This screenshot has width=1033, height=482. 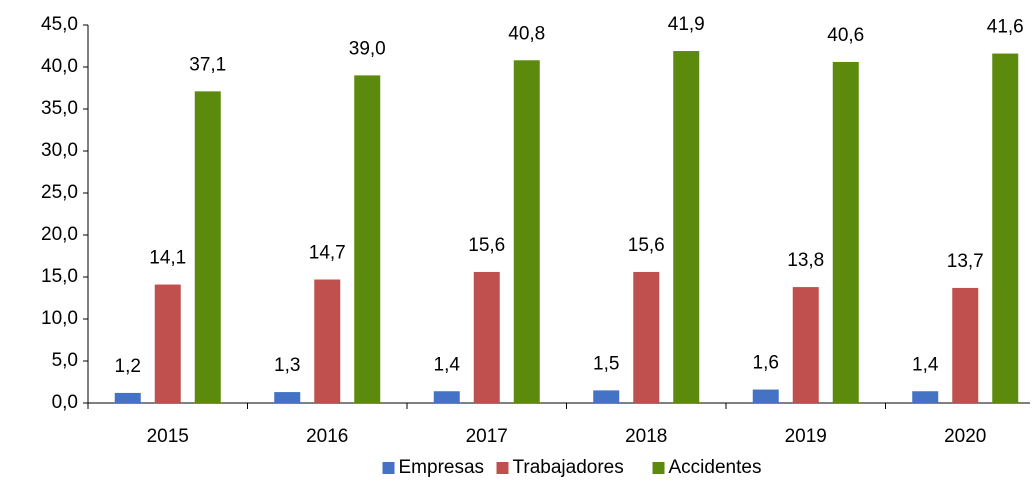 I want to click on value-label: 1,3, so click(x=287, y=365).